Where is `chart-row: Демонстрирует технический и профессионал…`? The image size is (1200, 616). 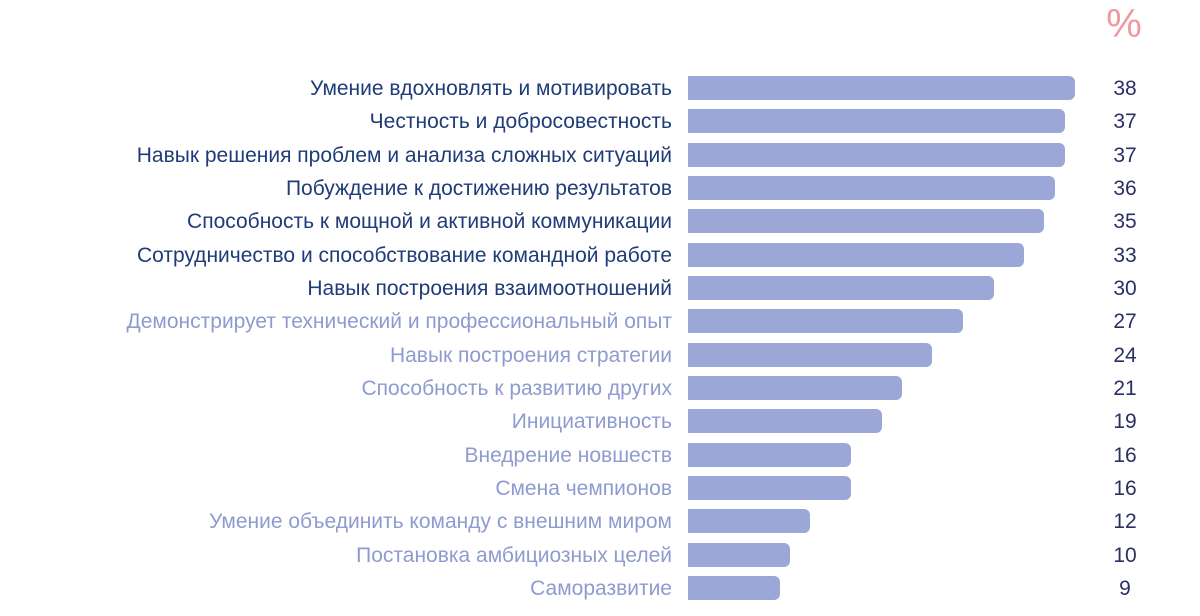 chart-row: Демонстрирует технический и профессионал… is located at coordinates (600, 321).